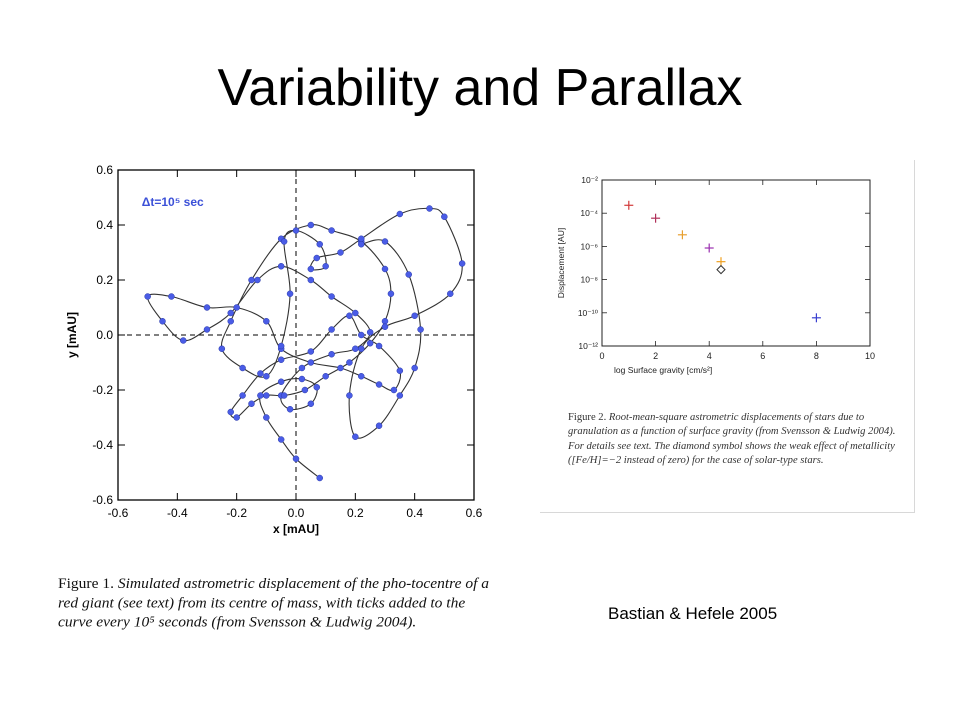 The image size is (960, 720). Describe the element at coordinates (561, 263) in the screenshot. I see `figure2-ylabel: Displacement [AU]` at that location.